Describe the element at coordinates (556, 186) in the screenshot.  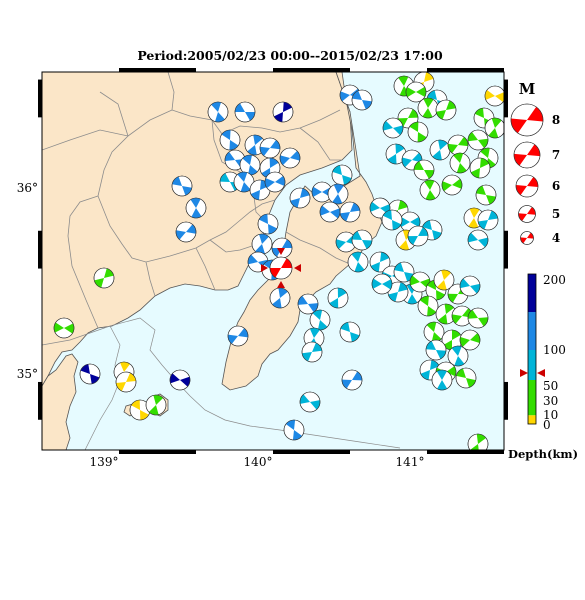
I see `magnitude-label-6: 6` at that location.